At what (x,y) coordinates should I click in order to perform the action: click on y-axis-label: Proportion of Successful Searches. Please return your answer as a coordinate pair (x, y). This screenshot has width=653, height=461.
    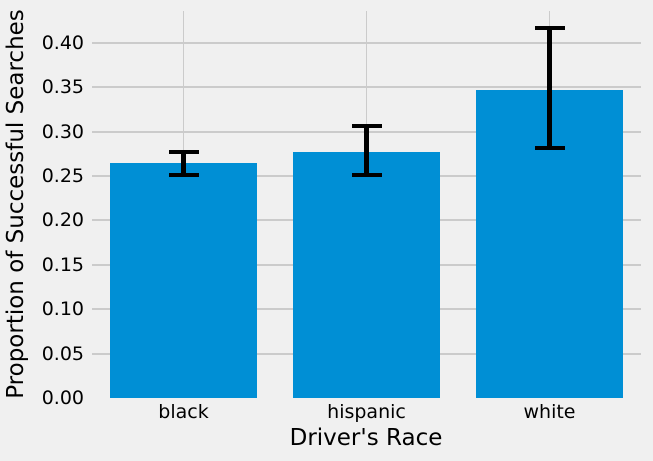
    Looking at the image, I should click on (16, 204).